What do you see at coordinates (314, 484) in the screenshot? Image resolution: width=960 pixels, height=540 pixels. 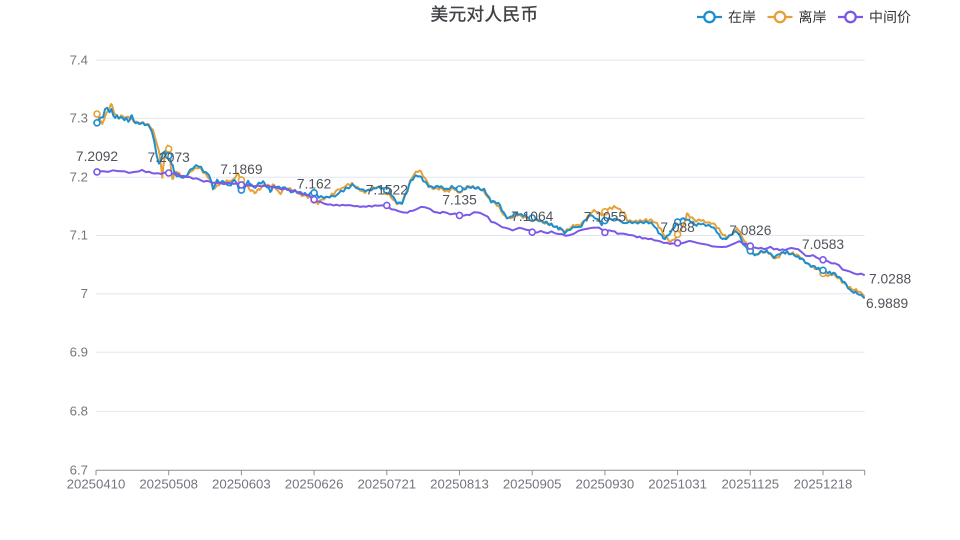 I see `svg-text: 20250626` at bounding box center [314, 484].